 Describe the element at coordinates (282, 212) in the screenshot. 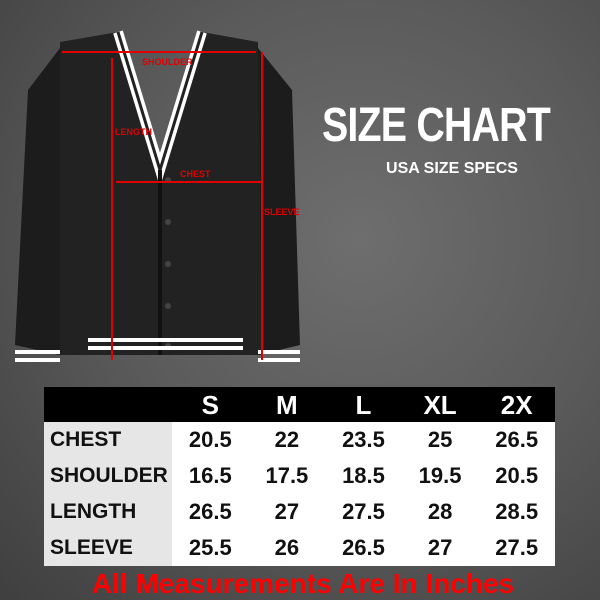

I see `sleeve-label: SLEEVE` at that location.